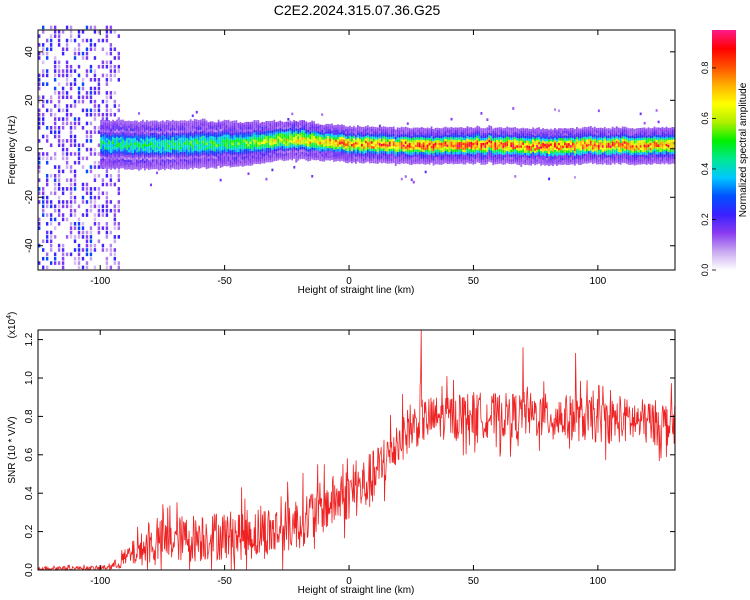 This screenshot has height=600, width=750. I want to click on figure-title: C2E2.2024.315.07.36.G25, so click(357, 10).